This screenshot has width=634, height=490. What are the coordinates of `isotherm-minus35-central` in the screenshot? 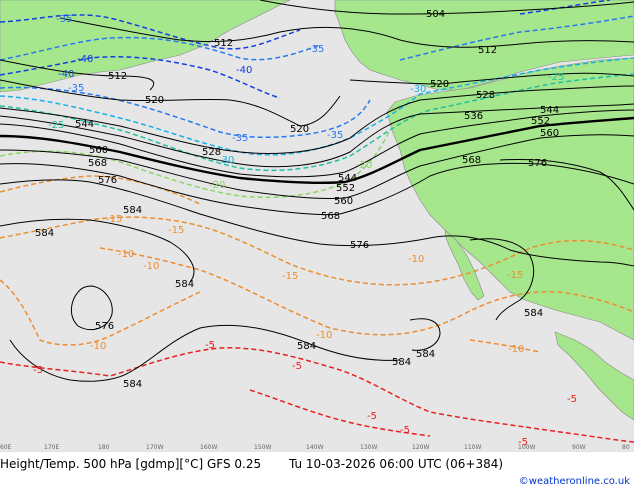 It's located at (185, 112).